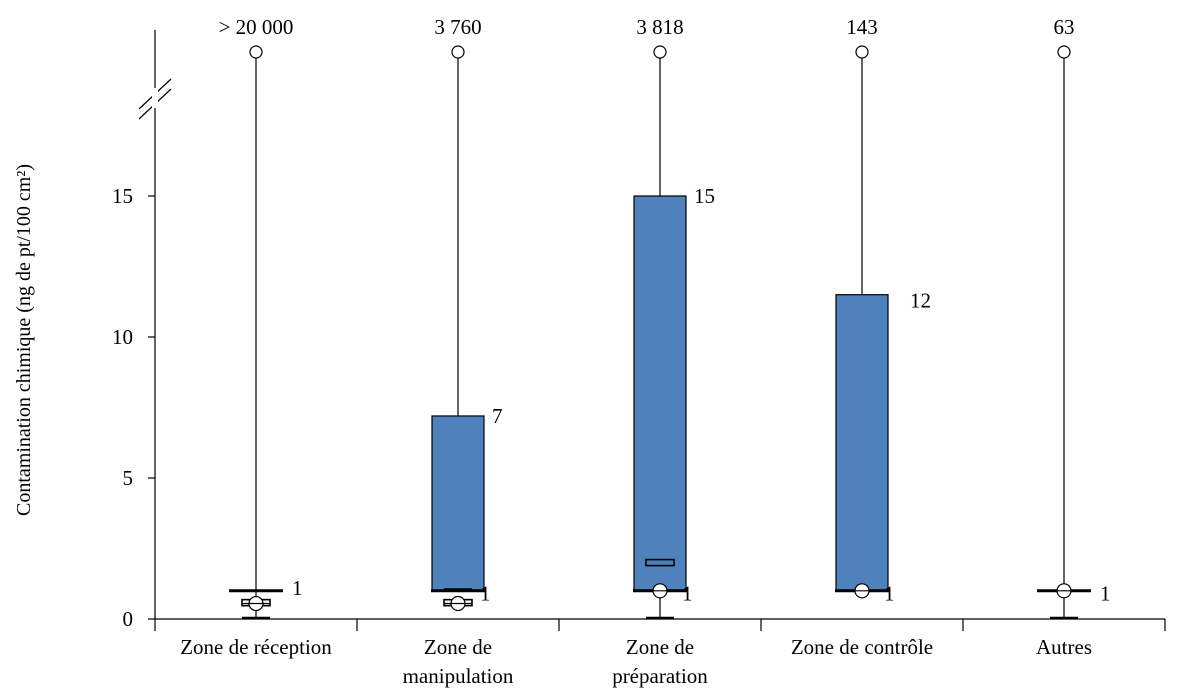 This screenshot has height=693, width=1181. Describe the element at coordinates (458, 676) in the screenshot. I see `category-label: manipulation` at that location.